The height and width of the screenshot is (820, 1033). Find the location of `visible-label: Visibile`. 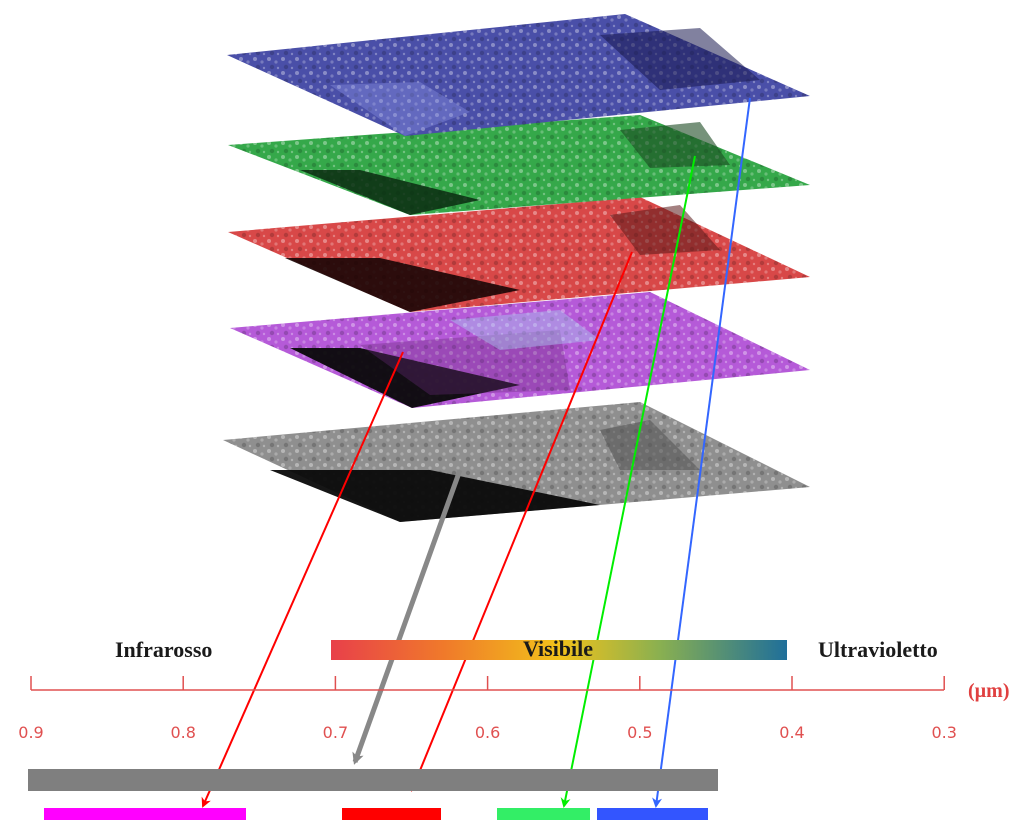

visible-label: Visibile is located at coordinates (558, 648).